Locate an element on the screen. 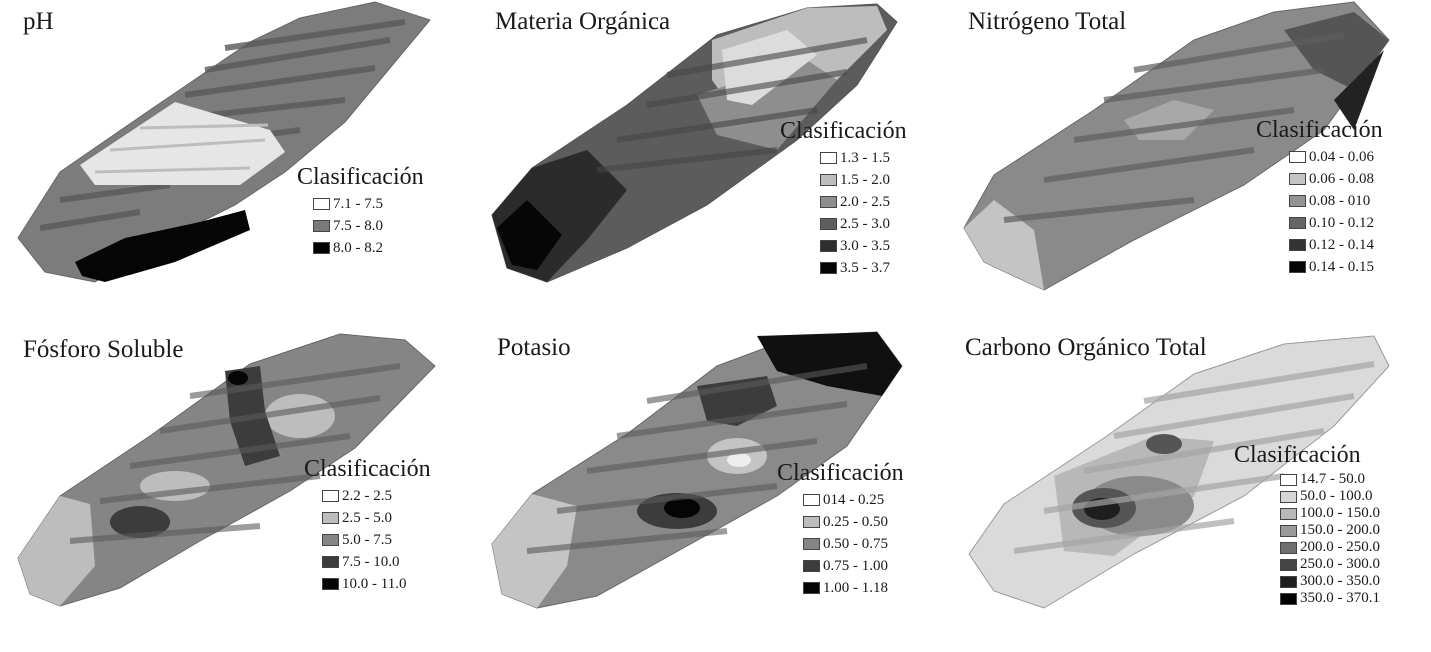 The width and height of the screenshot is (1431, 652). legend-label: 0.12 - 0.14 is located at coordinates (1341, 244).